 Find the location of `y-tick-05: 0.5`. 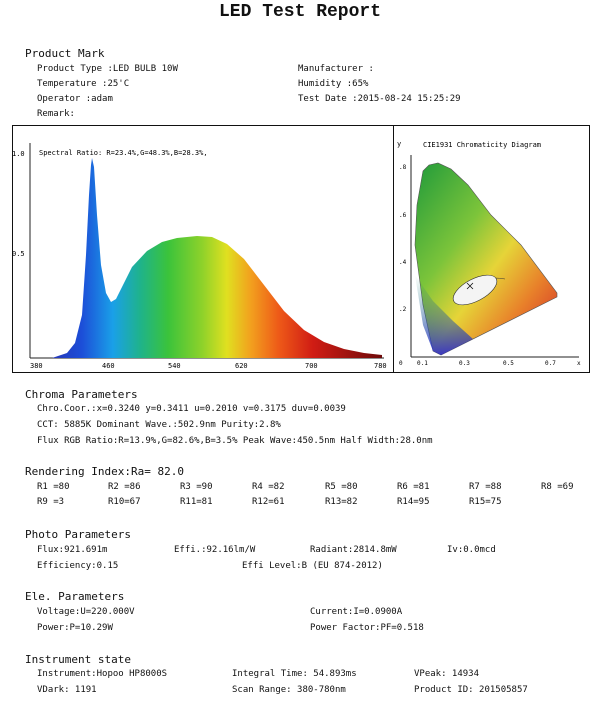

y-tick-05: 0.5 is located at coordinates (18, 254).